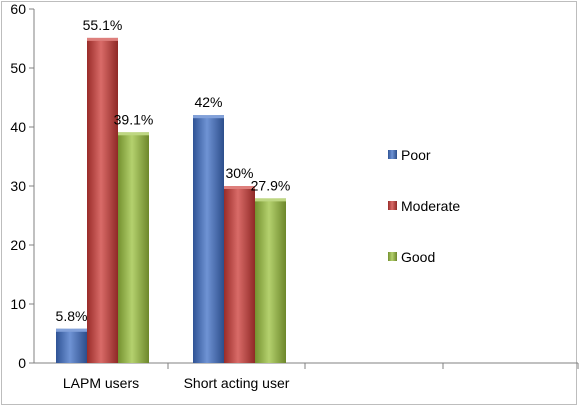  I want to click on data-label: 39.1%, so click(134, 119).